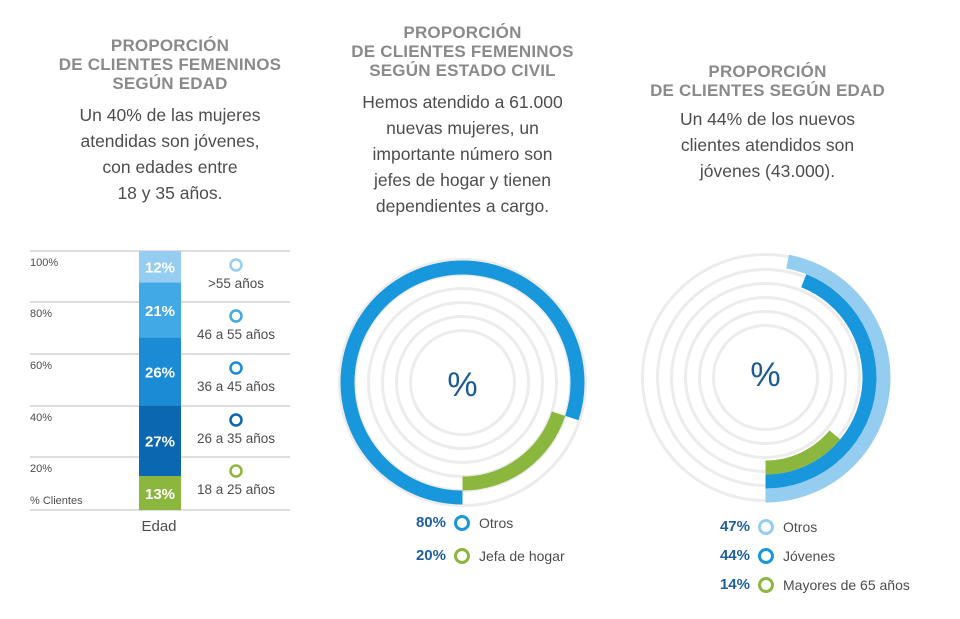  I want to click on legend-label: >55 años, so click(236, 283).